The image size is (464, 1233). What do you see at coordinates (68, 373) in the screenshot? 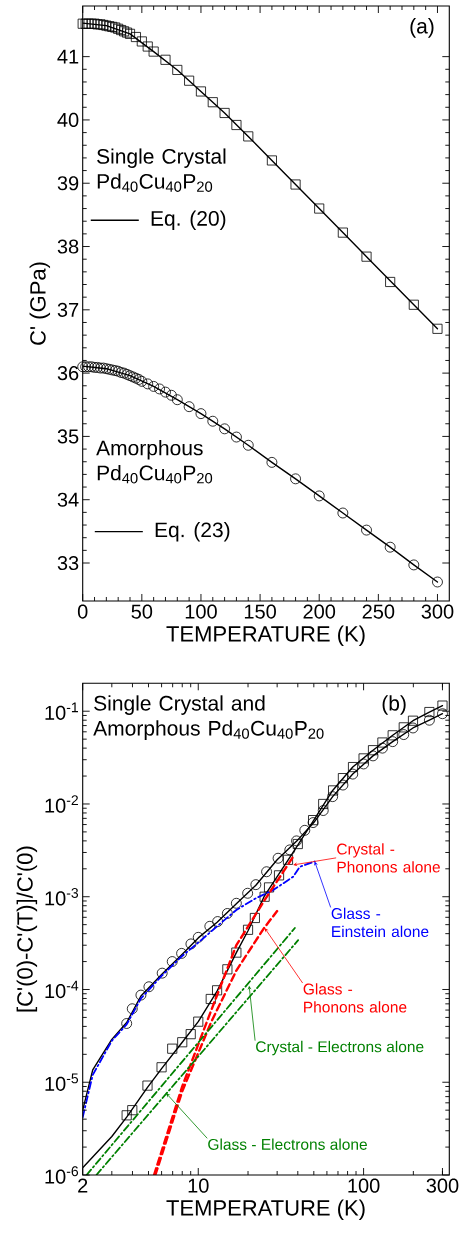
I see `y-tick-label: 36` at bounding box center [68, 373].